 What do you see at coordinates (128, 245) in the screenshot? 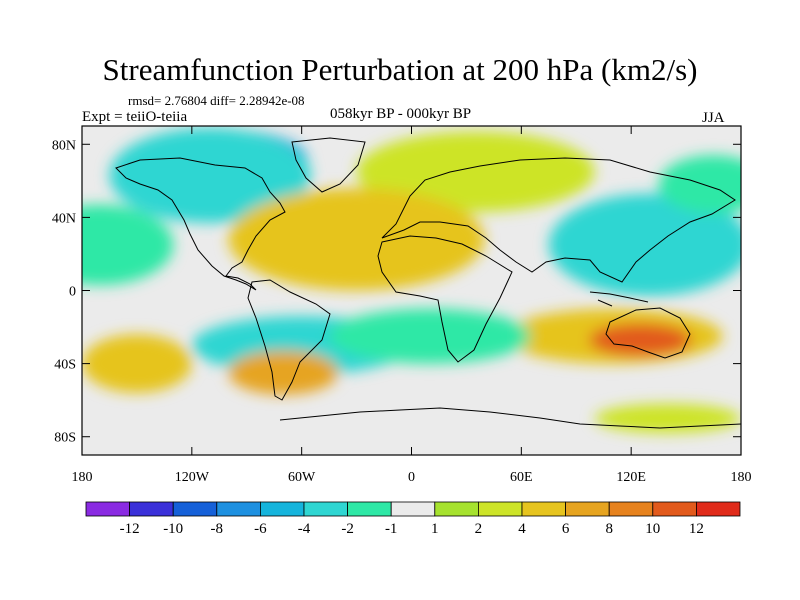
I see `field-blob-central-pacific-low` at bounding box center [128, 245].